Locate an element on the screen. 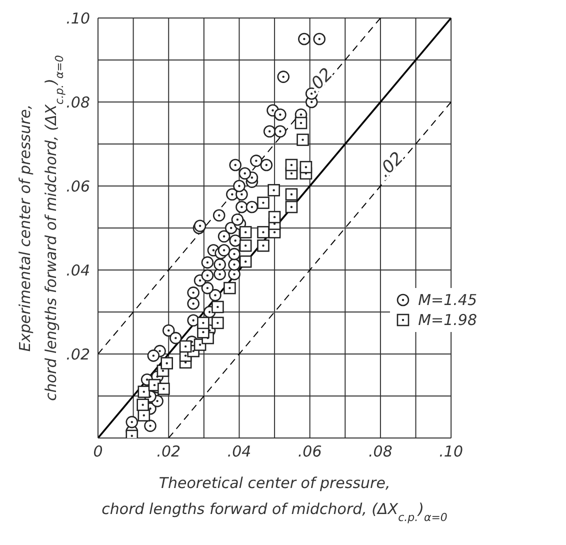 The height and width of the screenshot is (545, 566). x-tick-label: .08 is located at coordinates (380, 451).